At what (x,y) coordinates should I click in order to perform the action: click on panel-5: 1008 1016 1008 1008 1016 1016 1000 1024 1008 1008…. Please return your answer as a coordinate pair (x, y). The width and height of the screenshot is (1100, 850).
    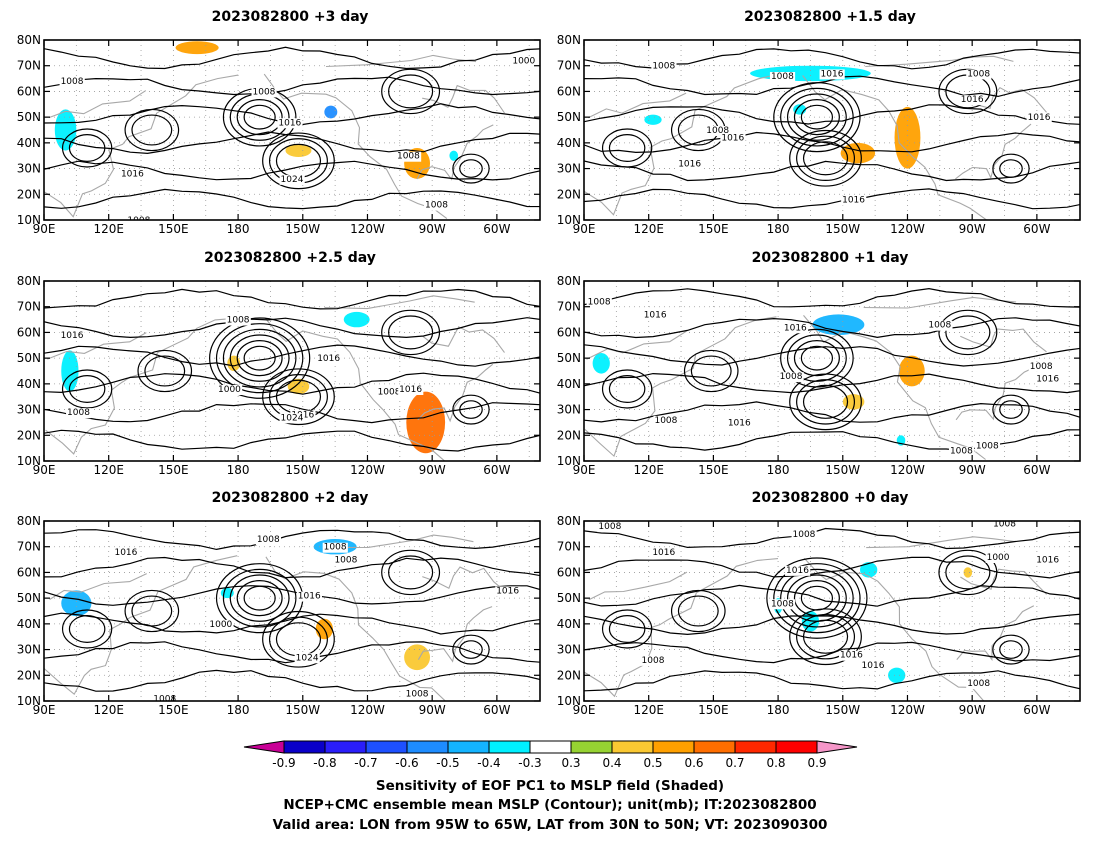
    Looking at the image, I should click on (279, 603).